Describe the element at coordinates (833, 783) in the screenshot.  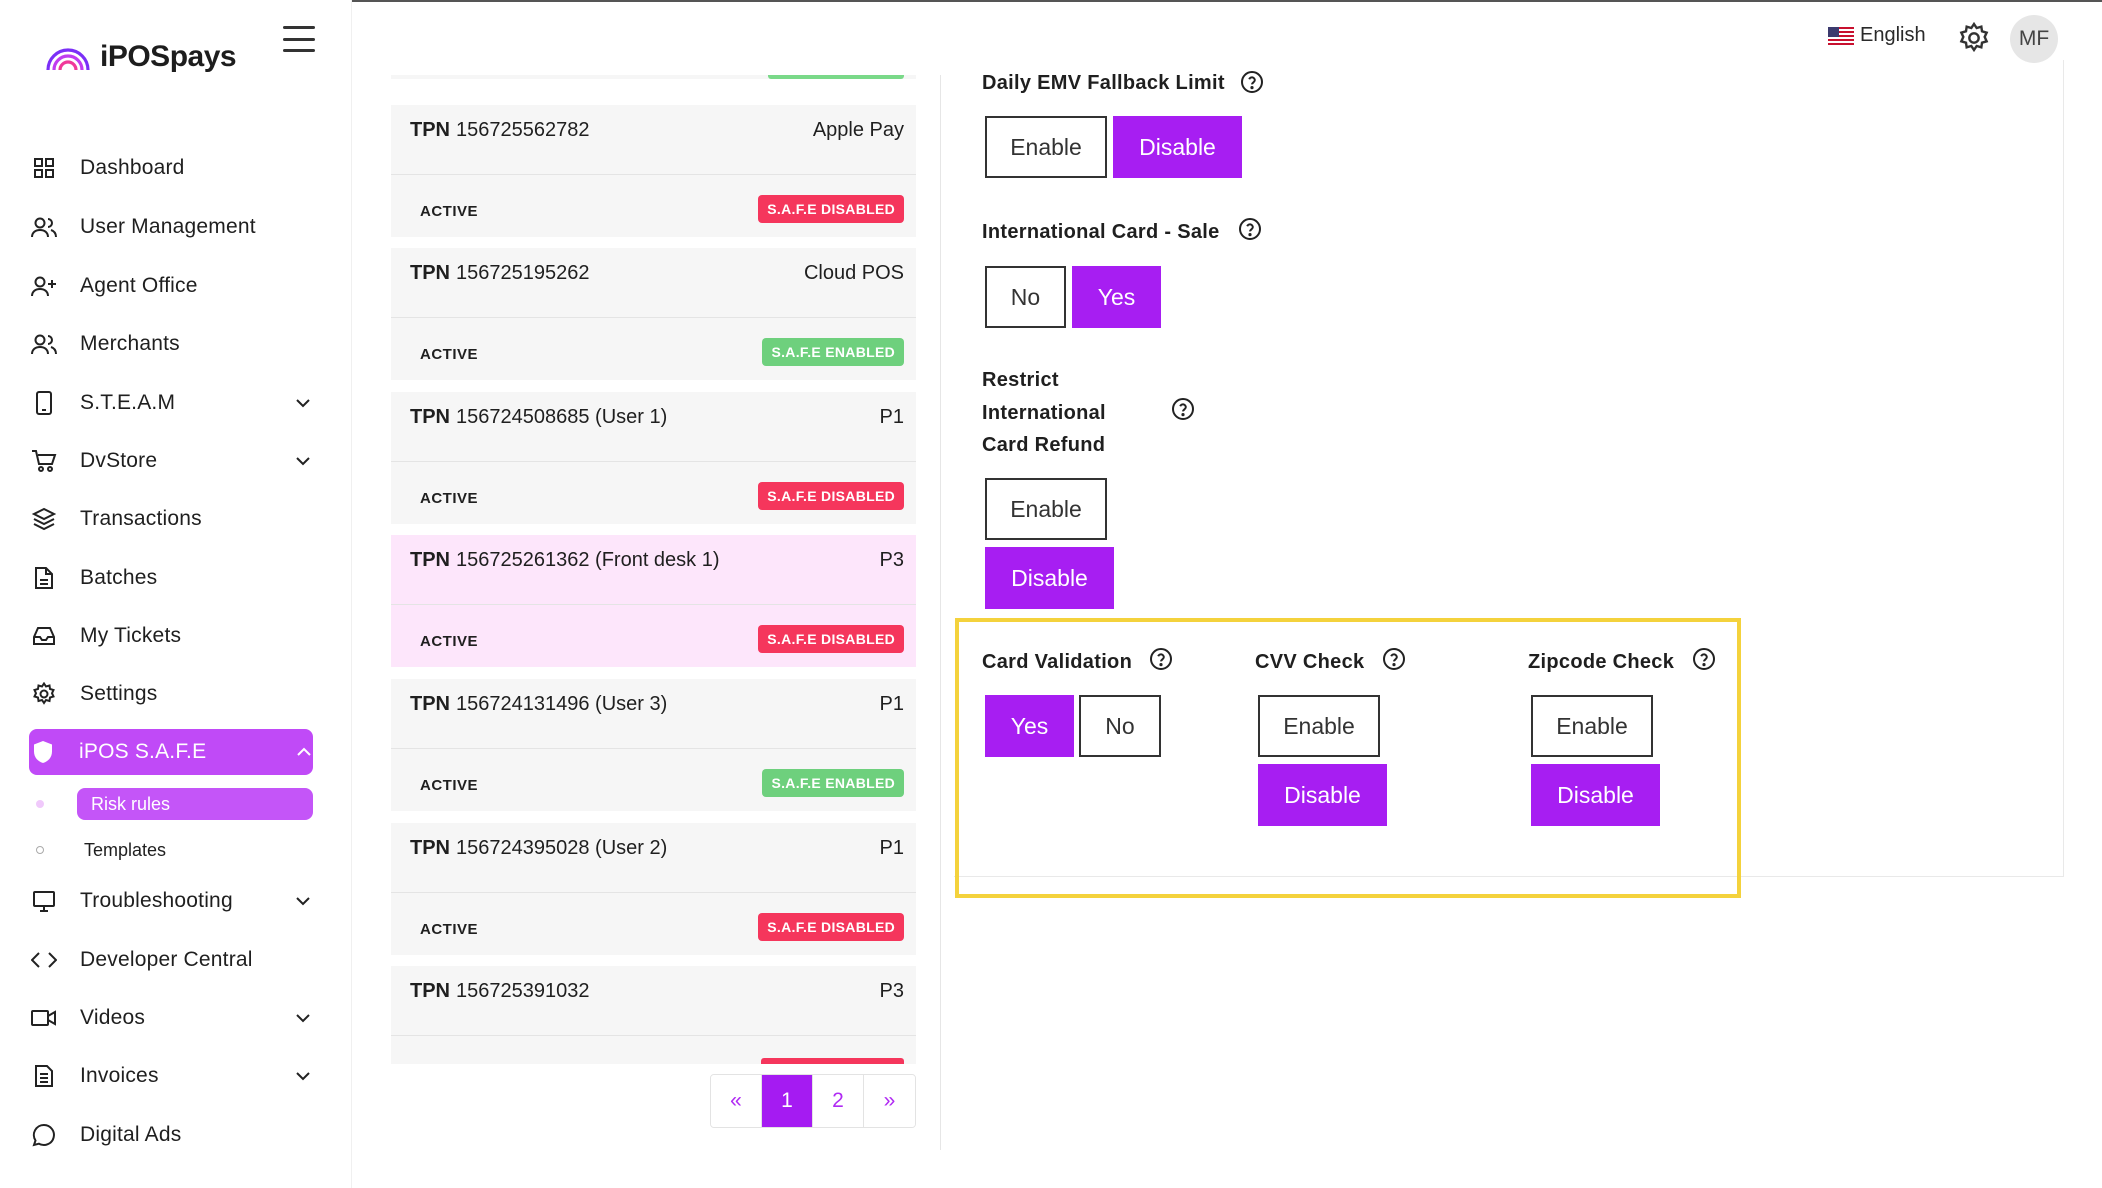
I see `safe-status-badge: S.A.F.E ENABLED` at that location.